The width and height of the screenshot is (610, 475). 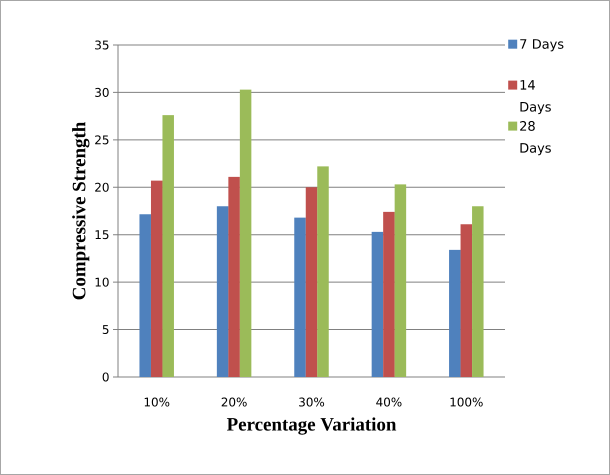 I want to click on x-tick-label: 30%, so click(x=311, y=402).